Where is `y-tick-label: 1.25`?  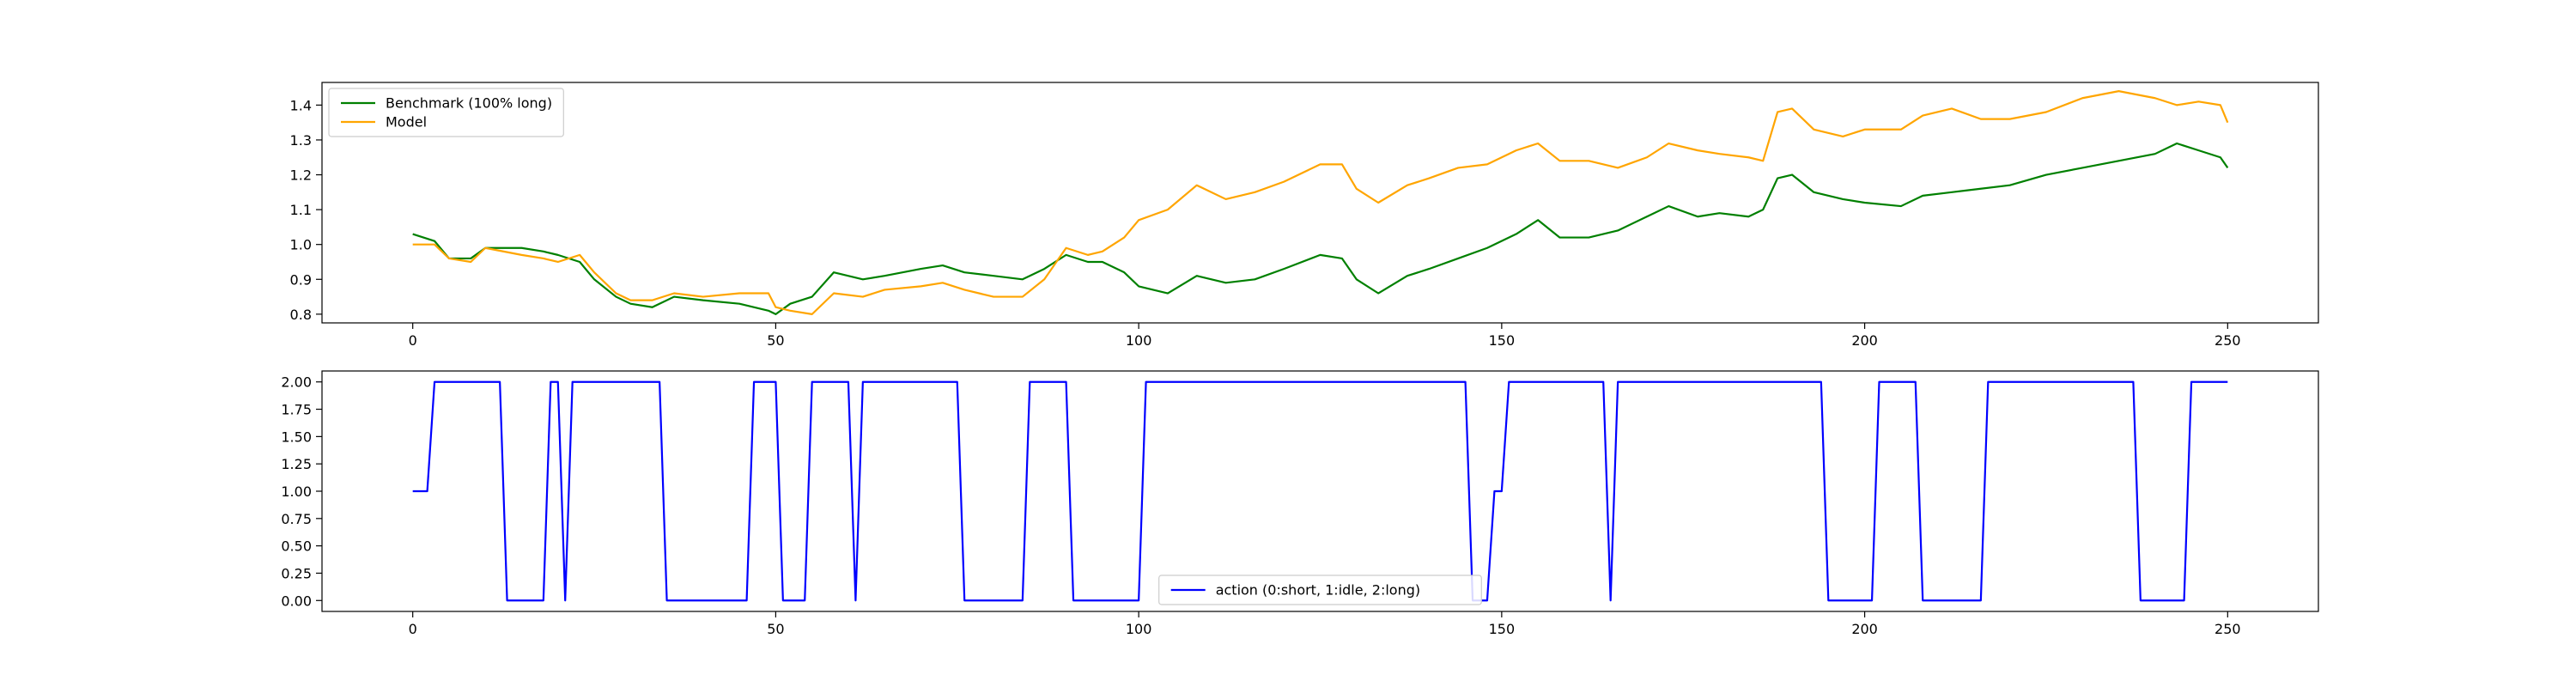 y-tick-label: 1.25 is located at coordinates (296, 464).